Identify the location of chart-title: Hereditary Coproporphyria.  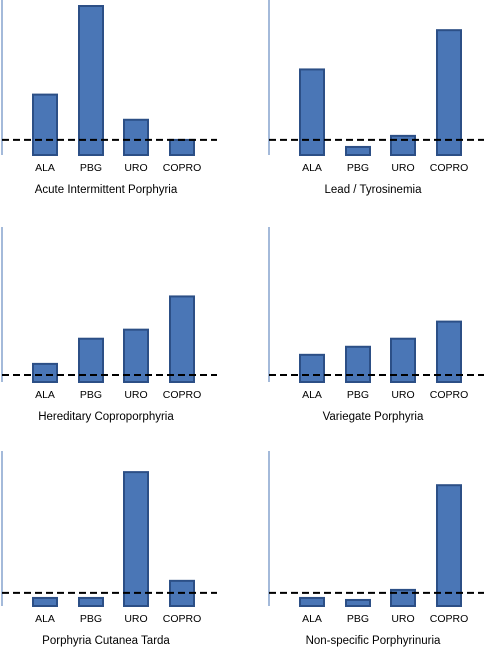
(106, 417).